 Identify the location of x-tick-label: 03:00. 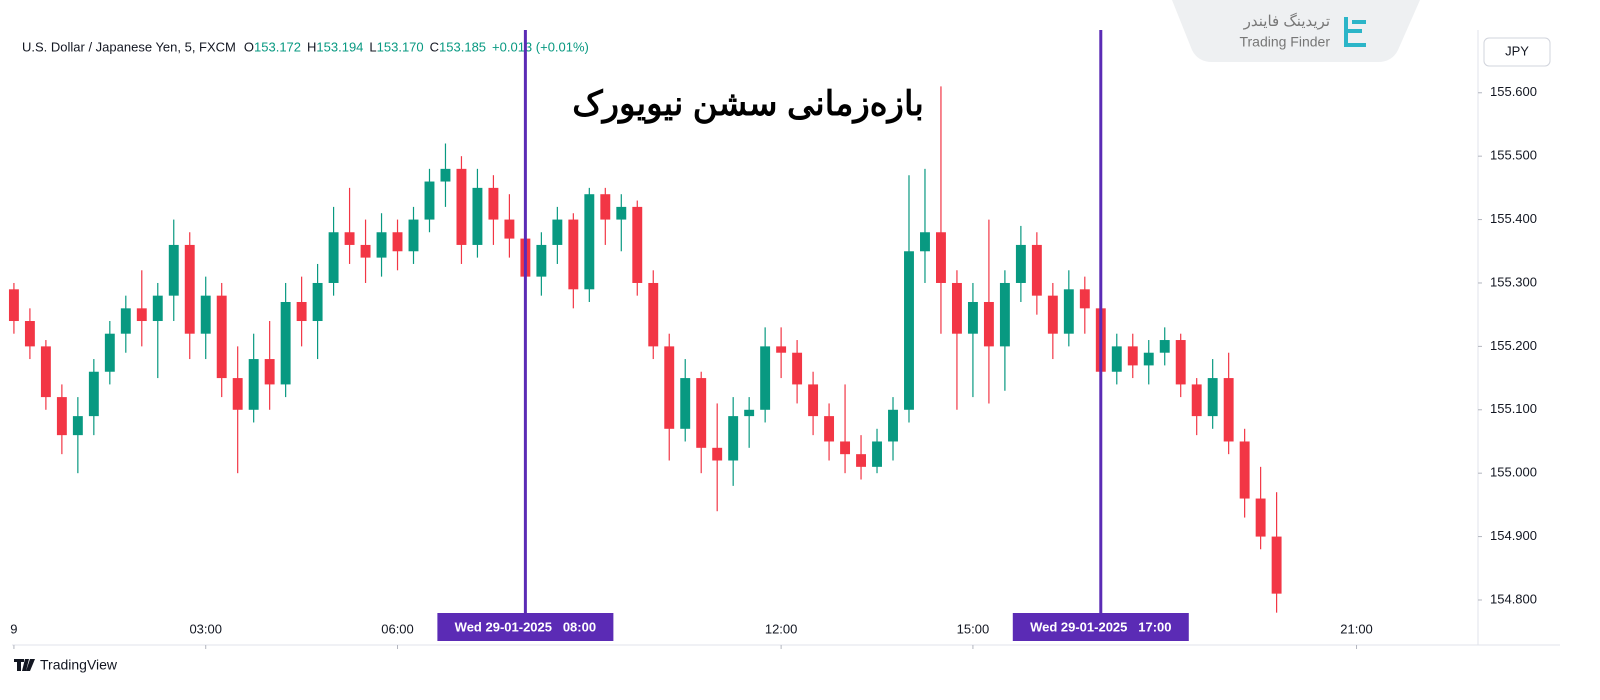
(205, 628).